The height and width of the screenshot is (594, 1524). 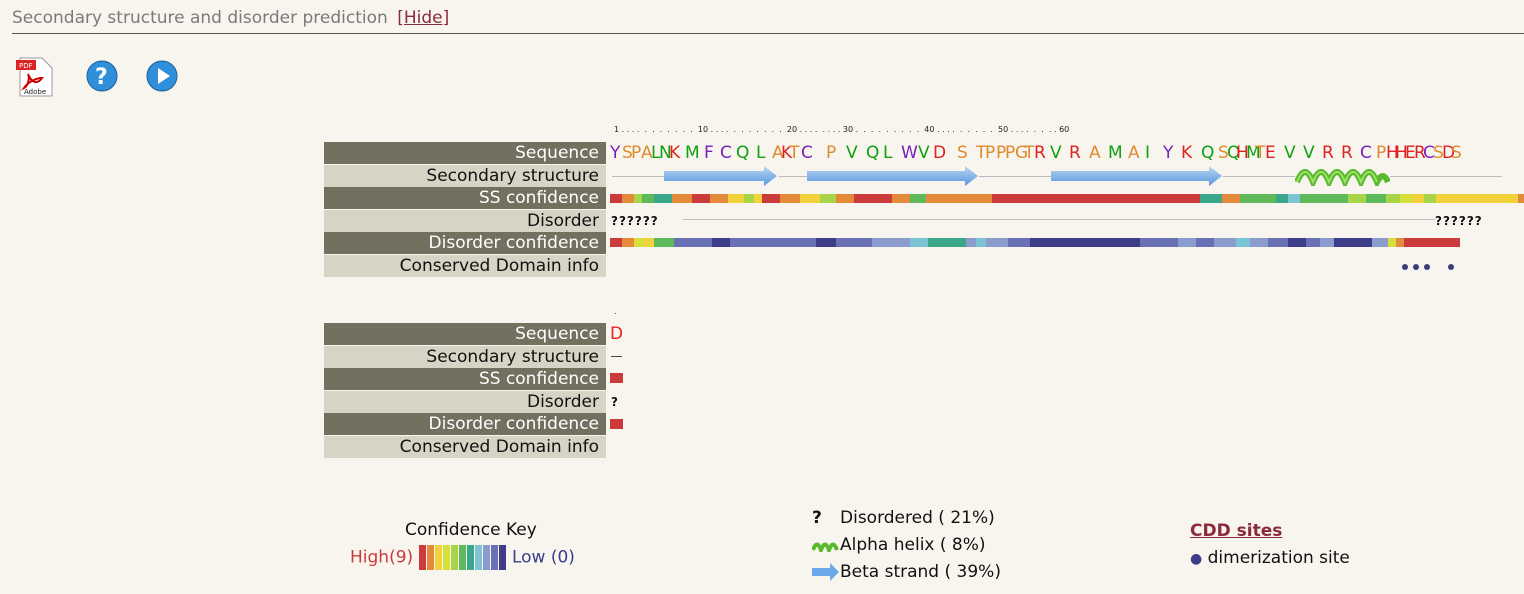 What do you see at coordinates (465, 243) in the screenshot?
I see `label-disorder-confidence: Disorder confidence` at bounding box center [465, 243].